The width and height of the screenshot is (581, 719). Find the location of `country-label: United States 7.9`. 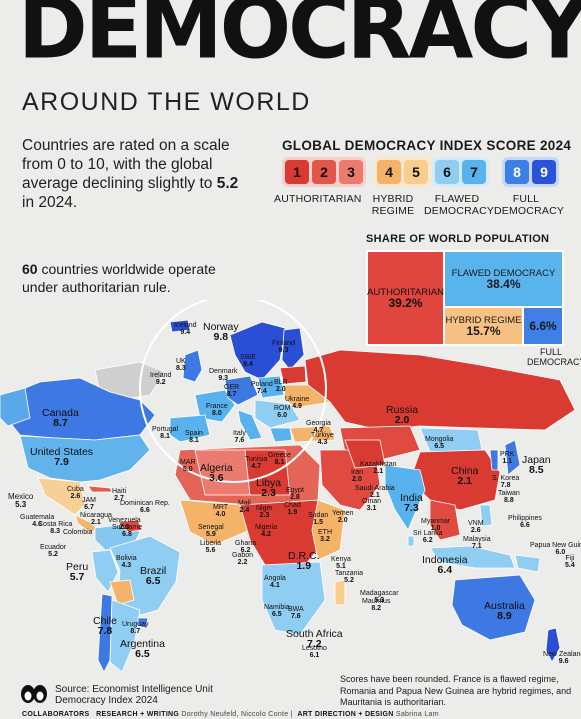

country-label: United States 7.9 is located at coordinates (61, 457).